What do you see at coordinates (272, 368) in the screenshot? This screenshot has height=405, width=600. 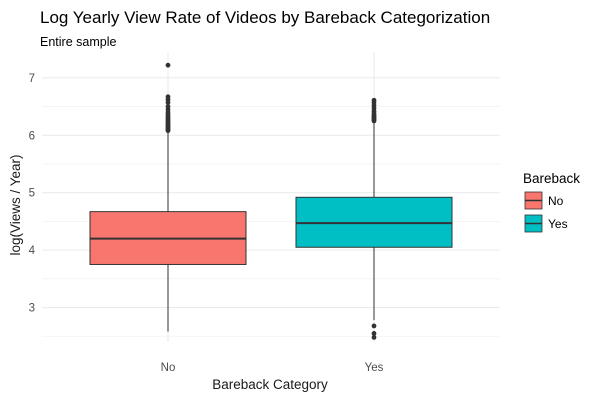 I see `x-axis-ticks: No Yes` at bounding box center [272, 368].